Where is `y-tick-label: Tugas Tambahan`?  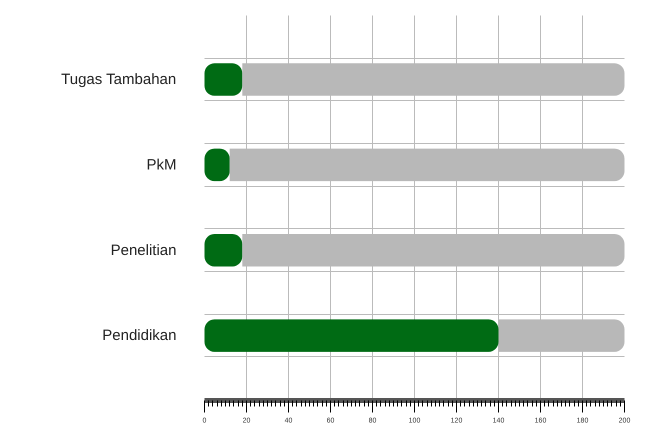
y-tick-label: Tugas Tambahan is located at coordinates (118, 79).